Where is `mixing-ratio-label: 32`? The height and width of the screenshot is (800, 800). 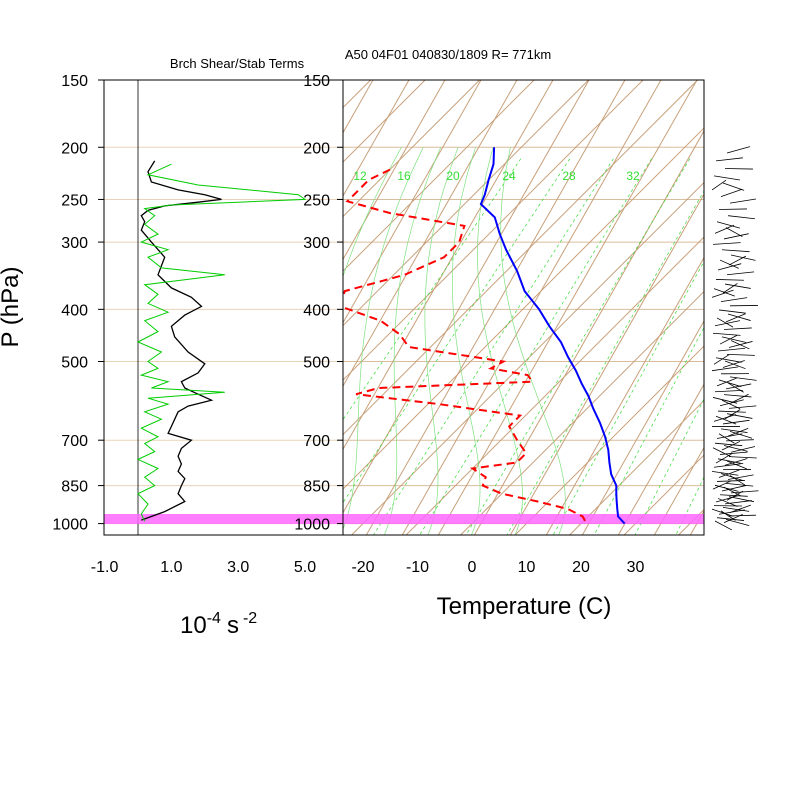
mixing-ratio-label: 32 is located at coordinates (633, 176).